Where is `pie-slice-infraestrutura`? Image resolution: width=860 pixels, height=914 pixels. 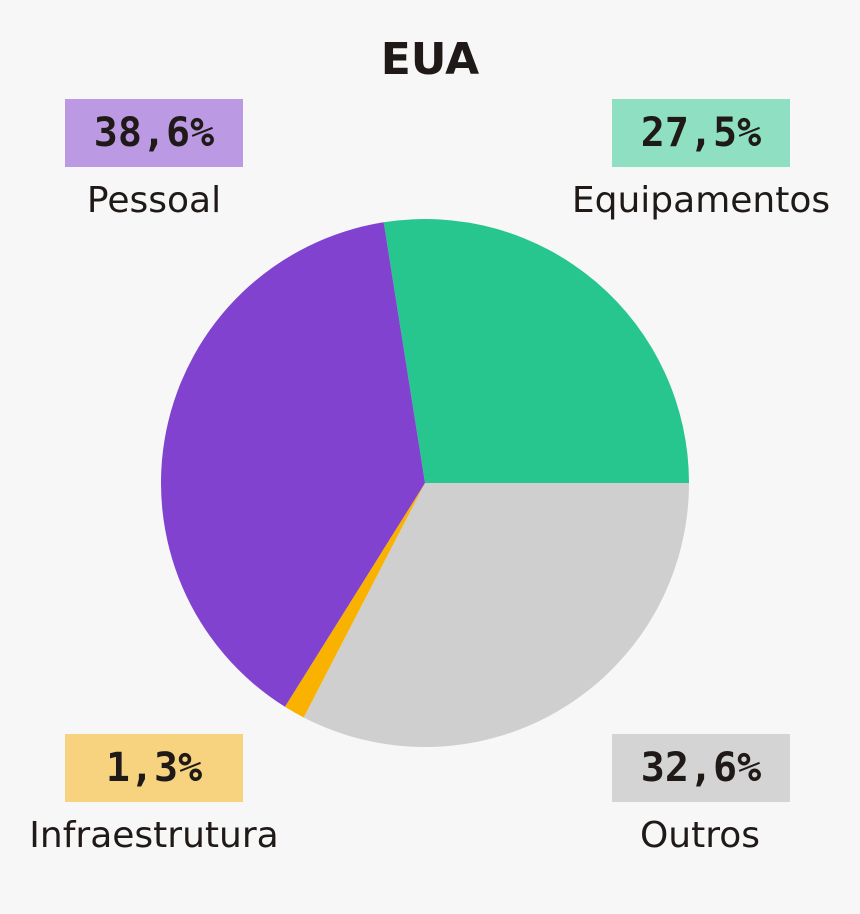 pie-slice-infraestrutura is located at coordinates (354, 600).